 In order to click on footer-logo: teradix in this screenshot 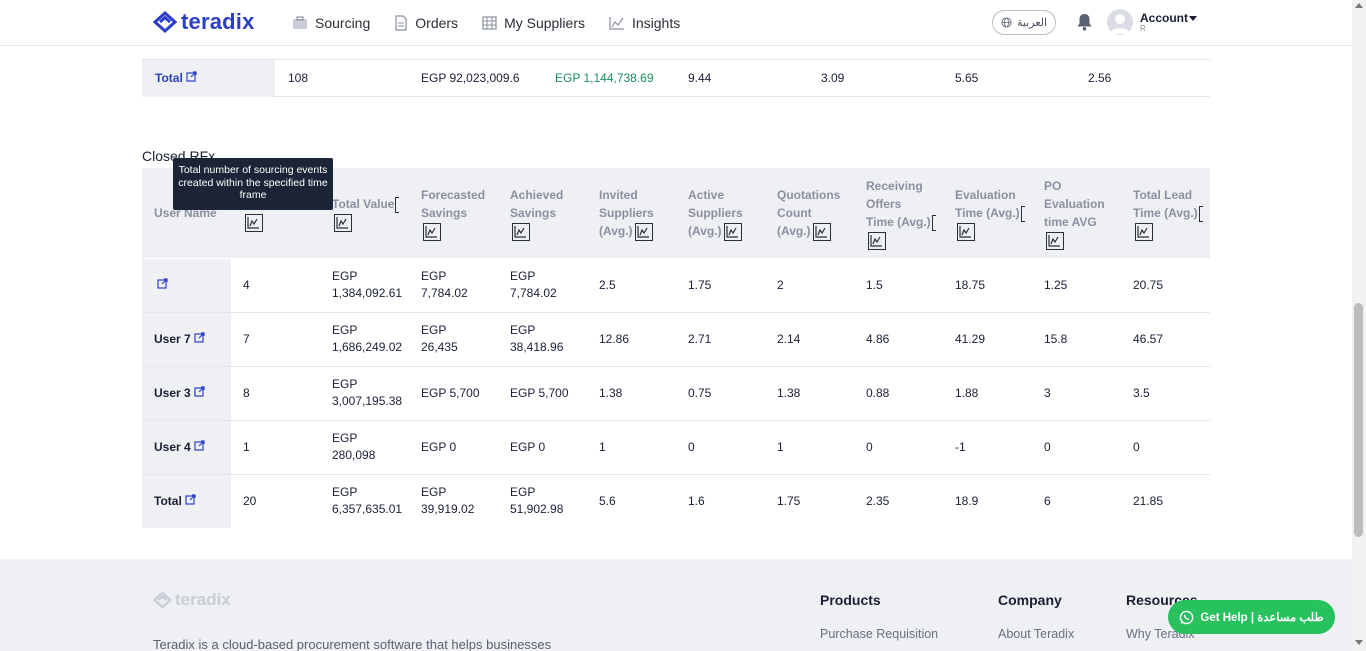, I will do `click(192, 600)`.